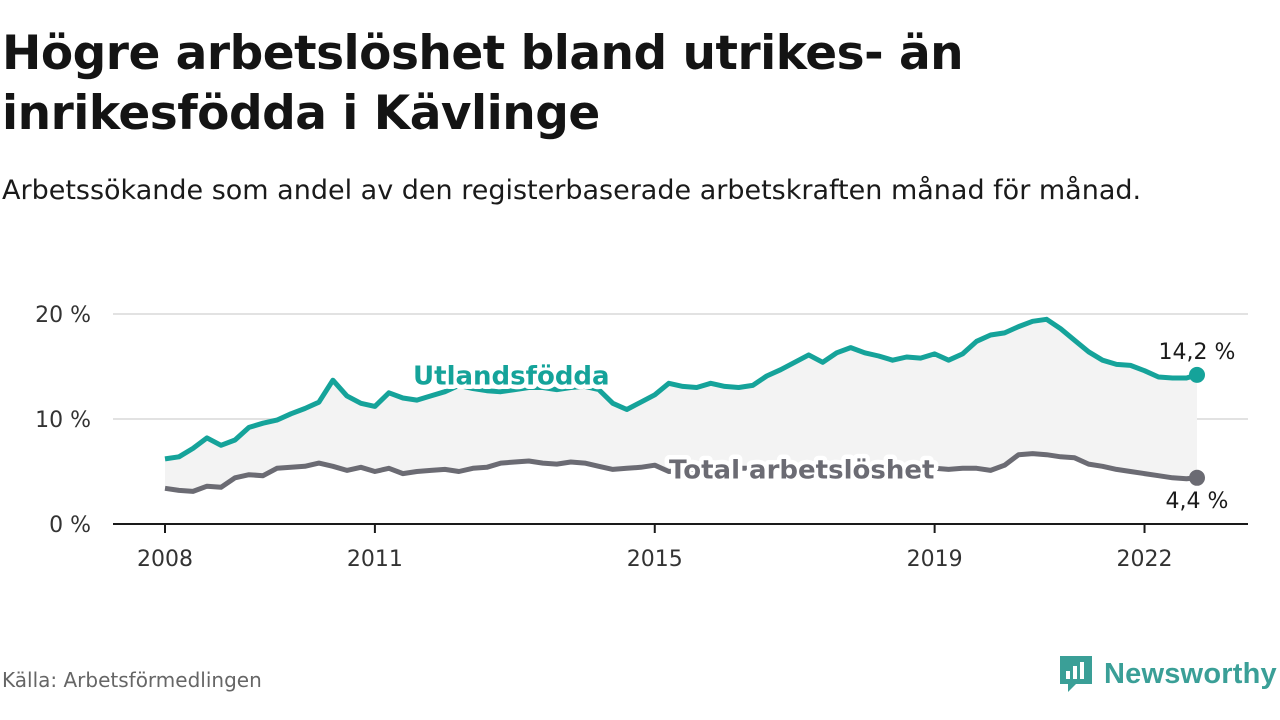 The width and height of the screenshot is (1280, 720). Describe the element at coordinates (1197, 477) in the screenshot. I see `end-marker-total` at that location.